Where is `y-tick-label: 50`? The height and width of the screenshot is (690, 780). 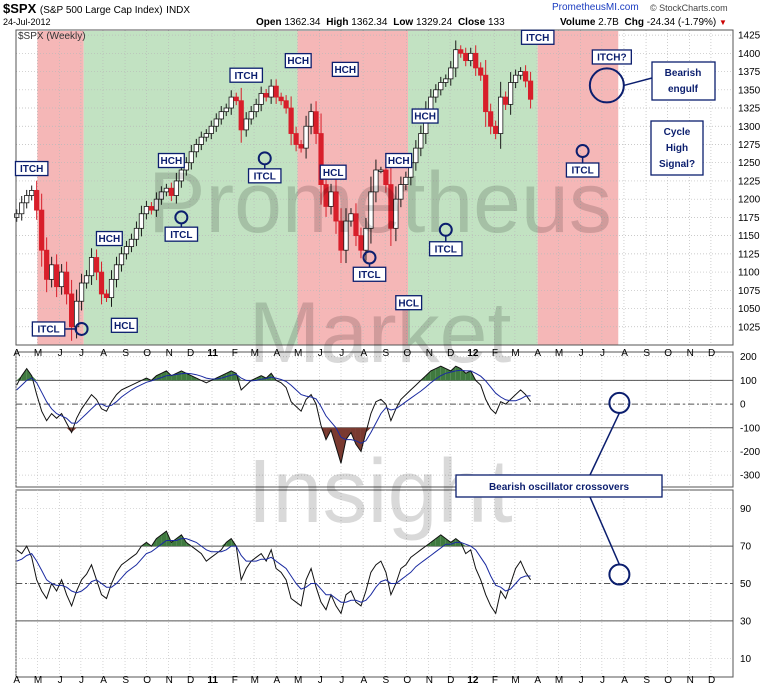
y-tick-label: 50 is located at coordinates (746, 584).